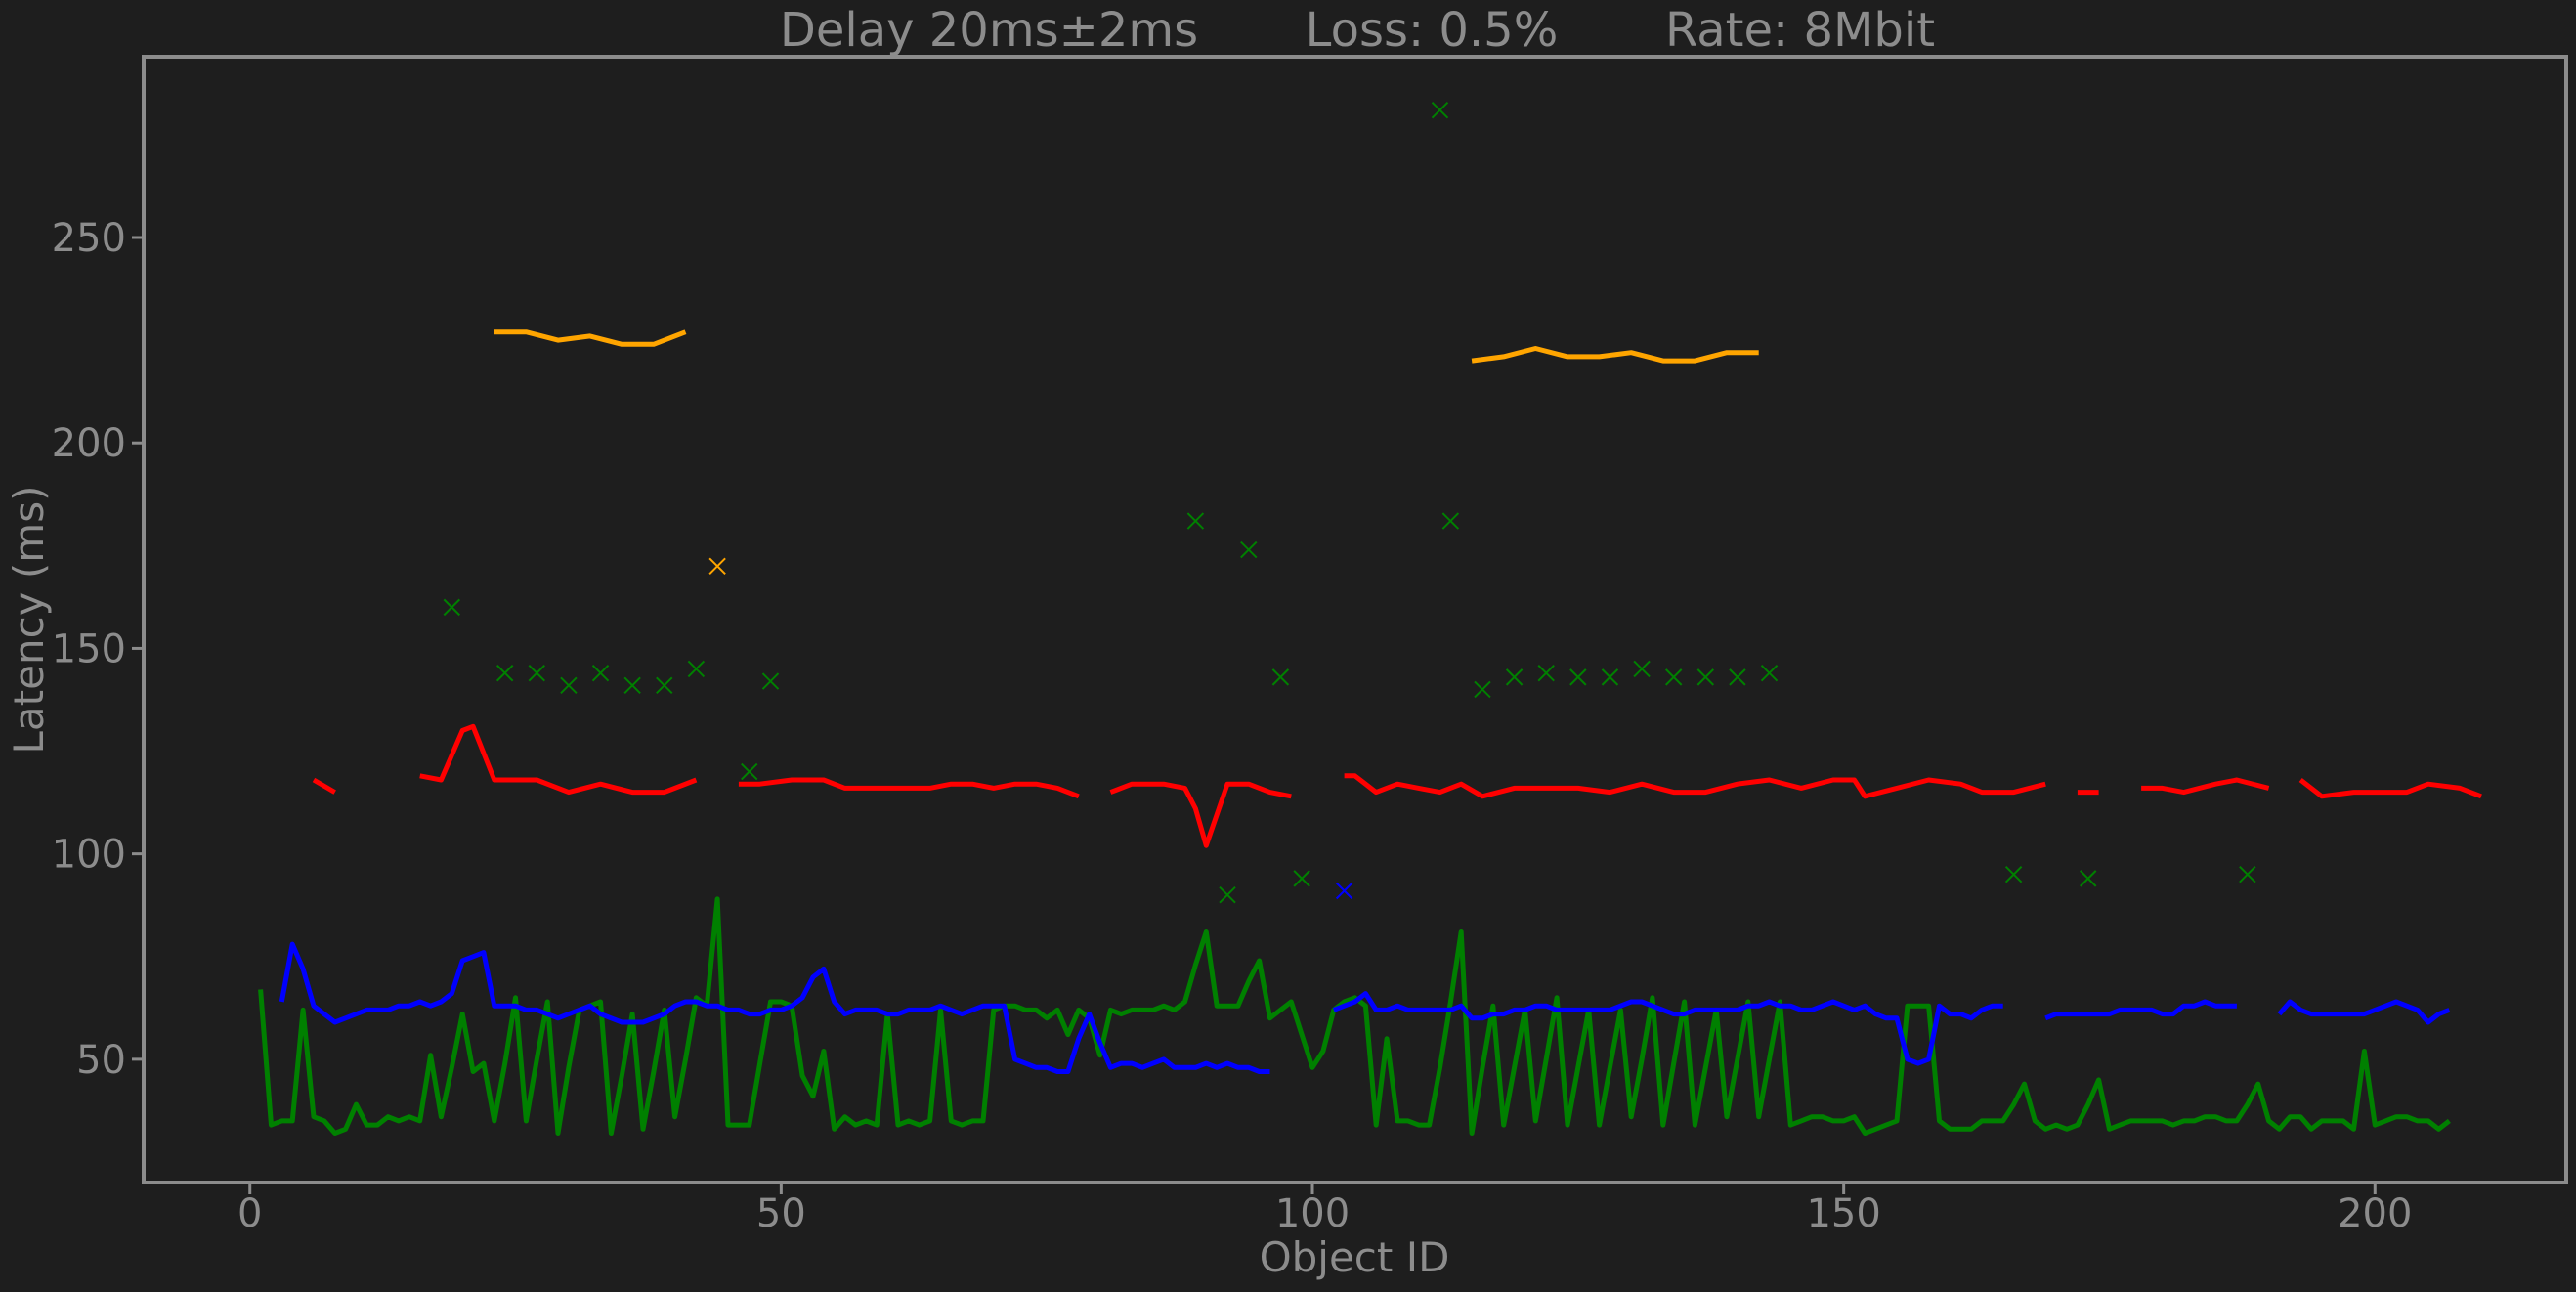 Image resolution: width=2576 pixels, height=1292 pixels. I want to click on y-axis-label: Latency (ms), so click(29, 620).